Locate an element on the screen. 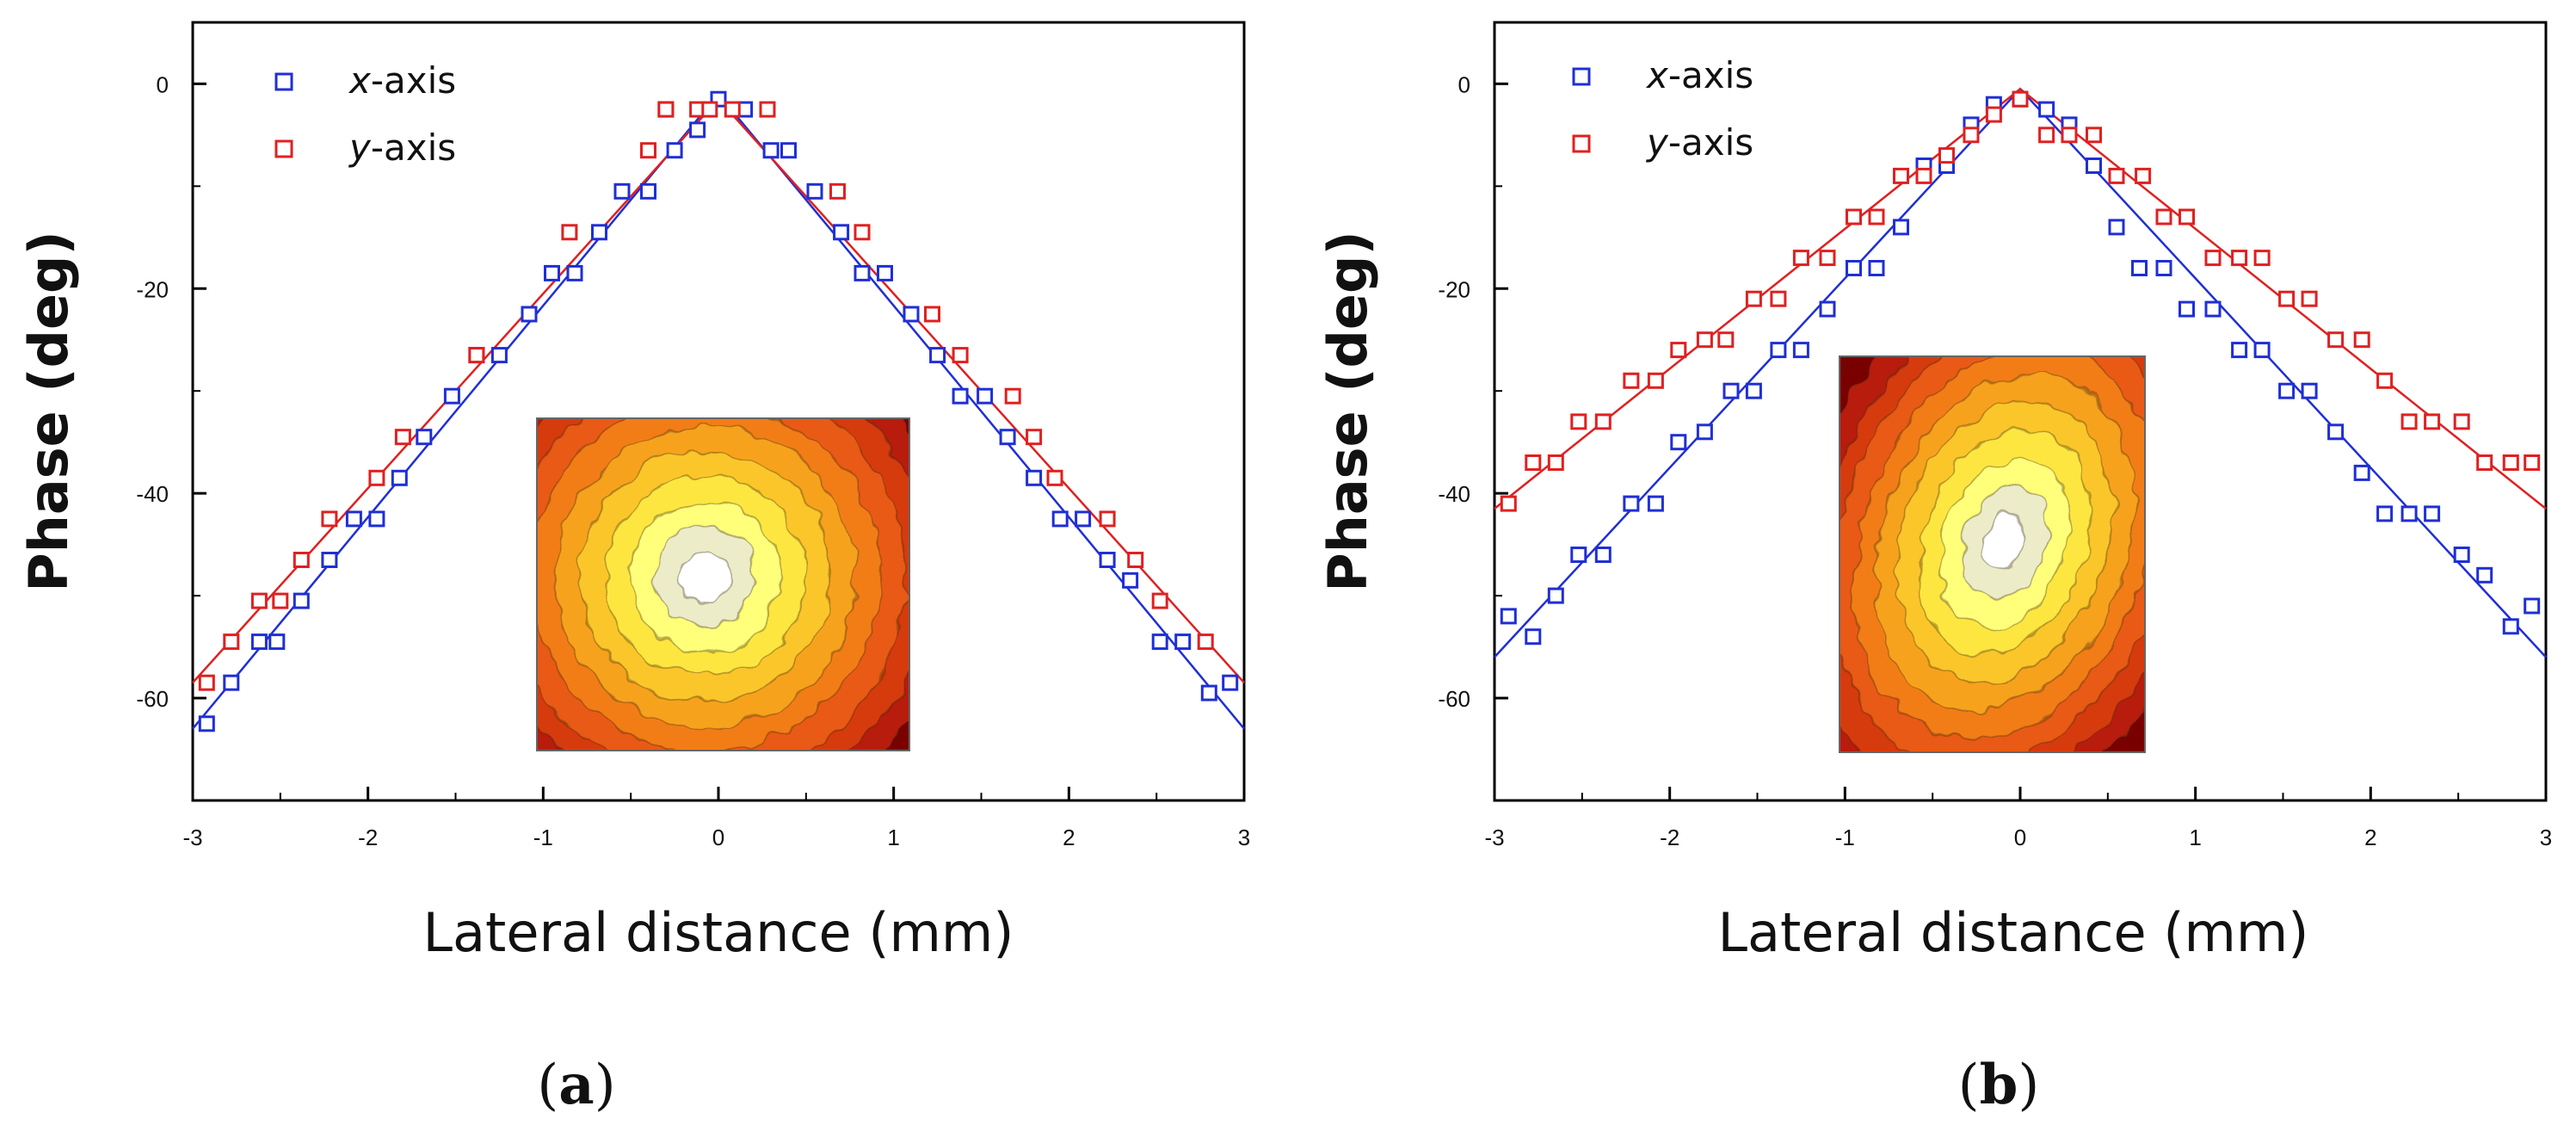 Image resolution: width=2576 pixels, height=1137 pixels. panel-caption-a: (a) is located at coordinates (576, 1085).